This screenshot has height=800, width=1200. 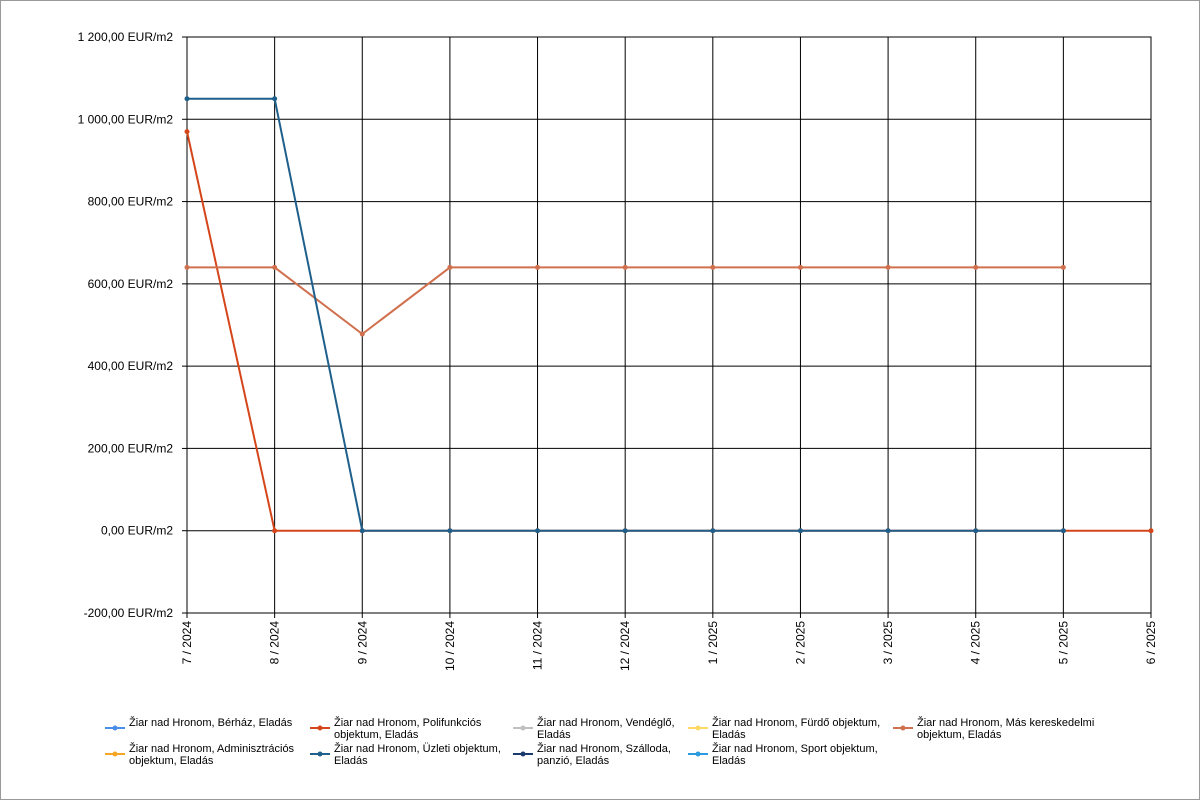 I want to click on x-tick-label: 3 / 2025, so click(x=888, y=643).